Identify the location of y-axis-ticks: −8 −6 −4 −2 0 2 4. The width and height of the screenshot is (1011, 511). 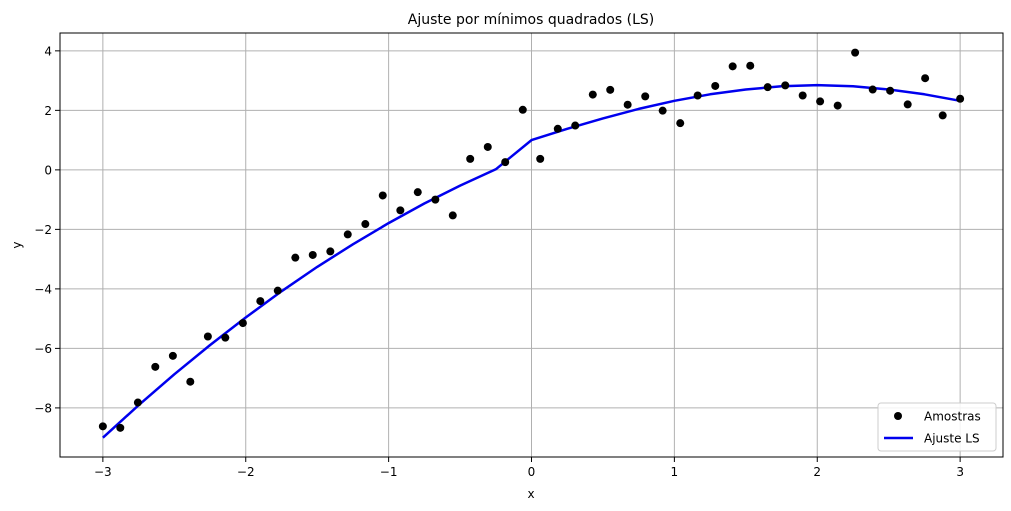
(47, 229).